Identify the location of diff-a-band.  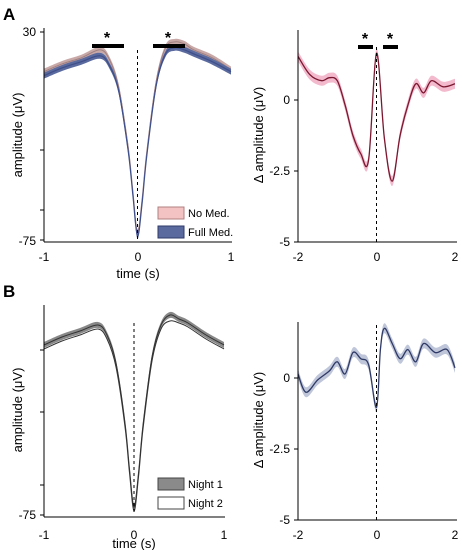
(376, 117).